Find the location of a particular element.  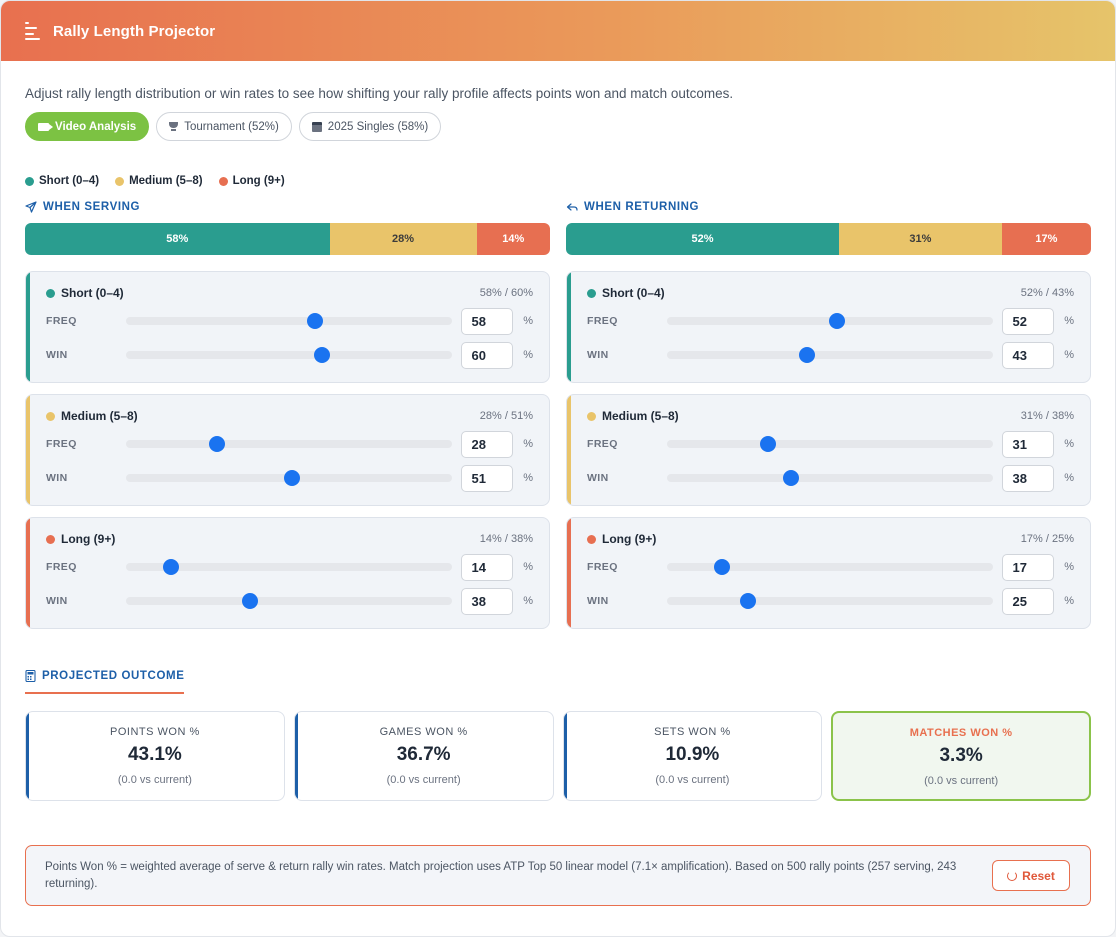

returning-long-card: Long (9+) 17% / 25% FREQ 17 % WIN 25 % is located at coordinates (828, 573).